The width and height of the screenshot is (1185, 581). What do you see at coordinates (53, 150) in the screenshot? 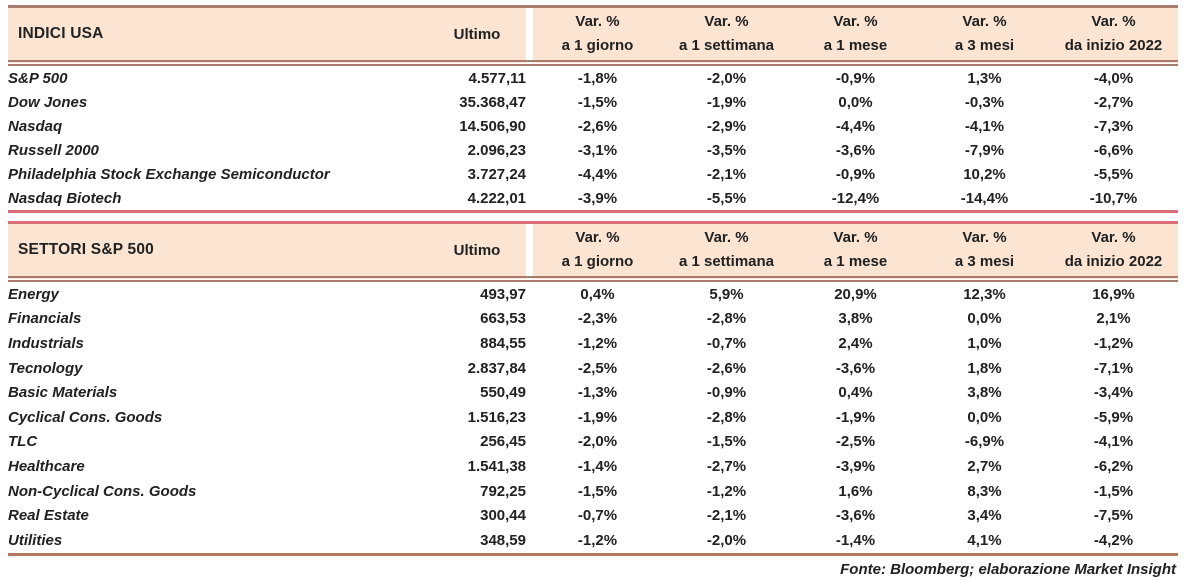
I see `row-name: Russell 2000` at bounding box center [53, 150].